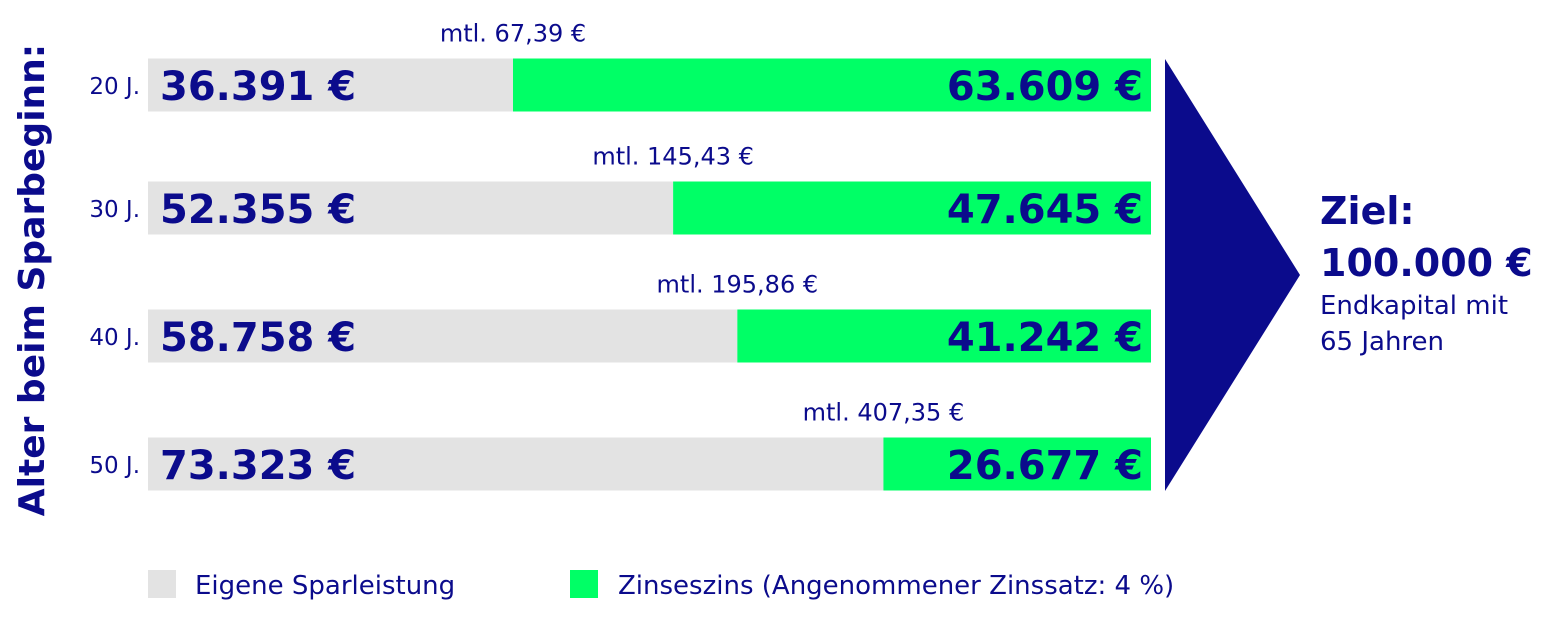 The height and width of the screenshot is (618, 1565). What do you see at coordinates (1045, 210) in the screenshot?
I see `data-label-interest: 47.645 €` at bounding box center [1045, 210].